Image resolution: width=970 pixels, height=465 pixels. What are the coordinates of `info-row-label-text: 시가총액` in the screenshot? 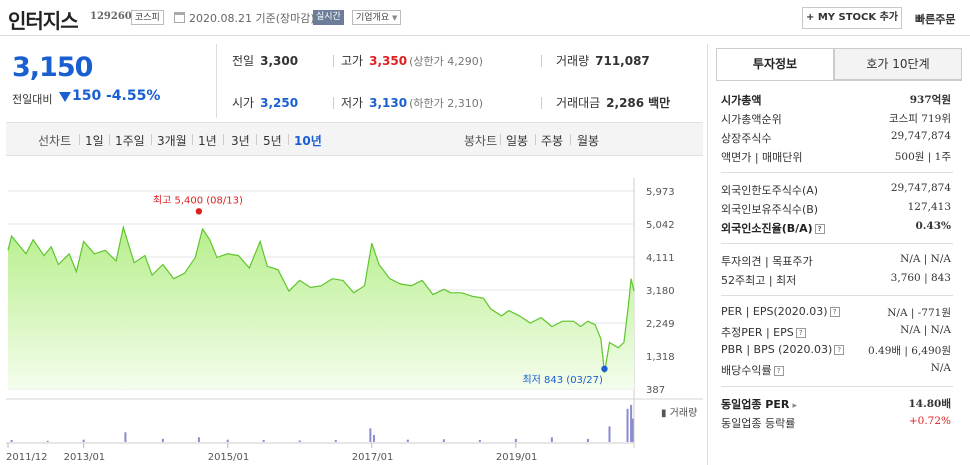 It's located at (741, 100).